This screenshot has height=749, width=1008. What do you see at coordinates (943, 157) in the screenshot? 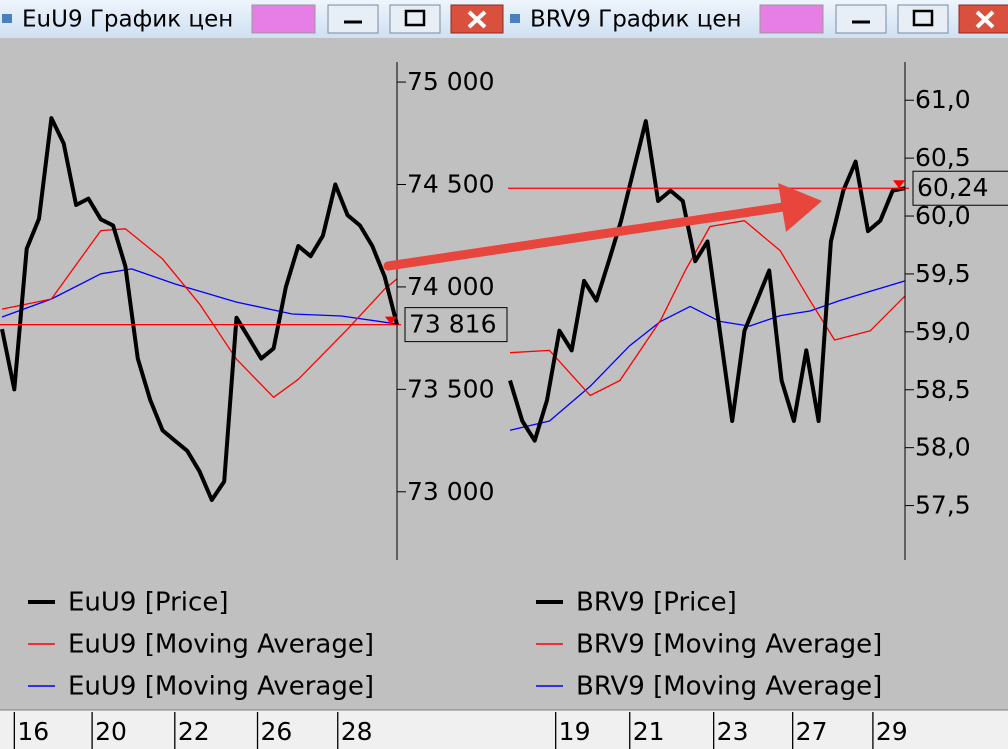
I see `y-tick-label: 60,5` at bounding box center [943, 157].